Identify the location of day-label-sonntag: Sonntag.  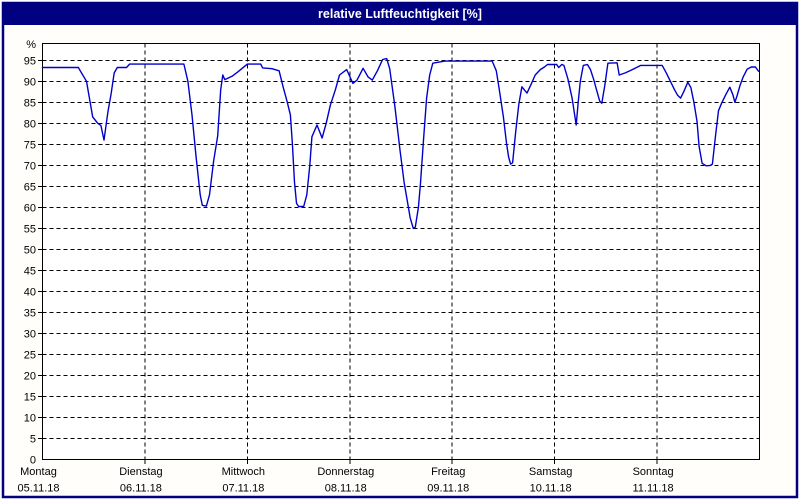
(653, 472).